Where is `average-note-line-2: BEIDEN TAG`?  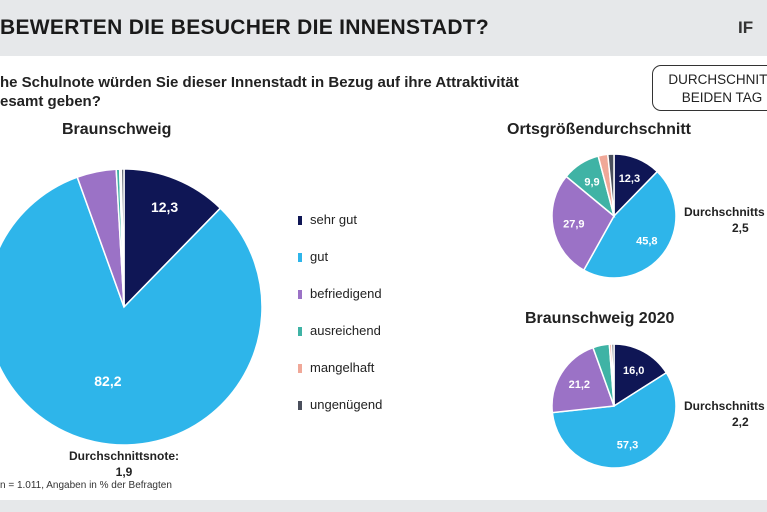
average-note-line-2: BEIDEN TAG is located at coordinates (722, 97).